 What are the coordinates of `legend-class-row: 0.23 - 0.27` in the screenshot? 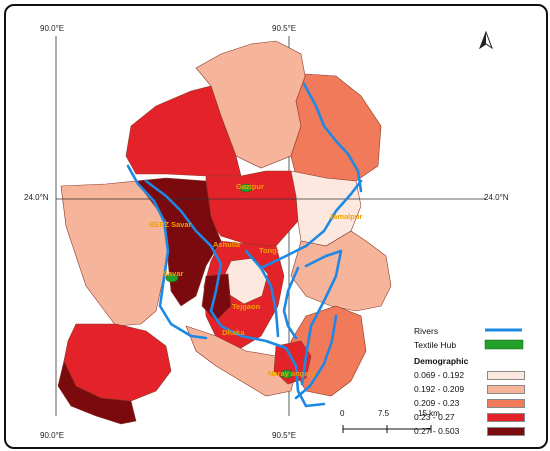 It's located at (476, 417).